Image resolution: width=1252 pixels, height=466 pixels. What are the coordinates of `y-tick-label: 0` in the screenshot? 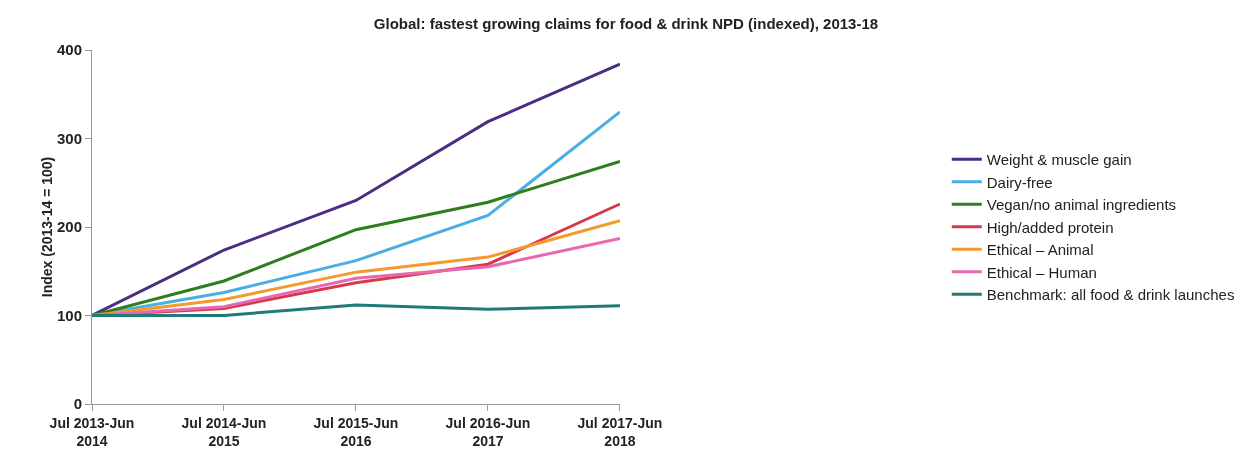 It's located at (77, 404).